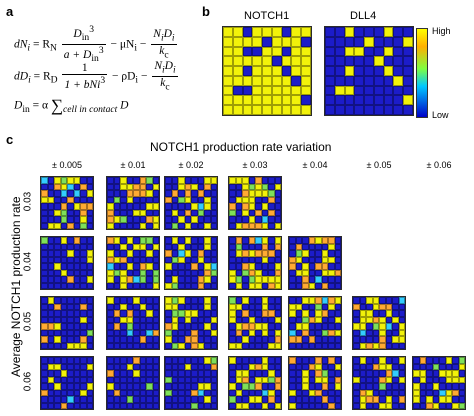  What do you see at coordinates (369, 71) in the screenshot?
I see `dll4-map` at bounding box center [369, 71].